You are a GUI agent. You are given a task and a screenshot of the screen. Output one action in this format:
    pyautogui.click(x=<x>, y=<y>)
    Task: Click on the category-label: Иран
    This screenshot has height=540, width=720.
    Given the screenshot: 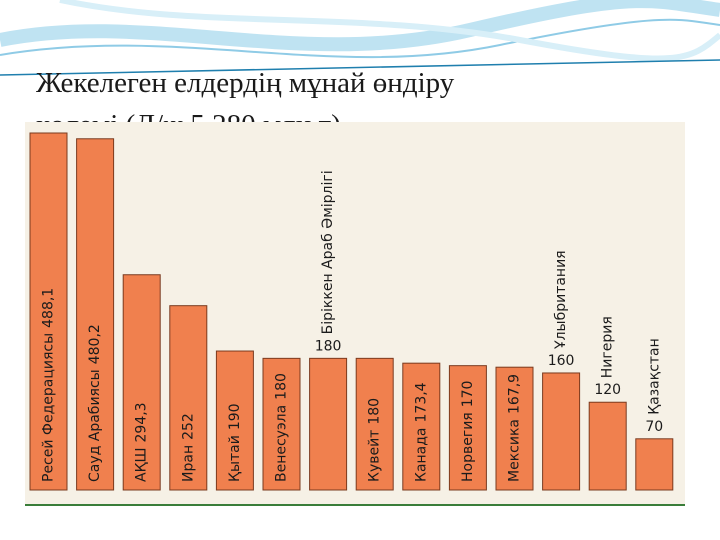 What is the action you would take?
    pyautogui.click(x=188, y=463)
    